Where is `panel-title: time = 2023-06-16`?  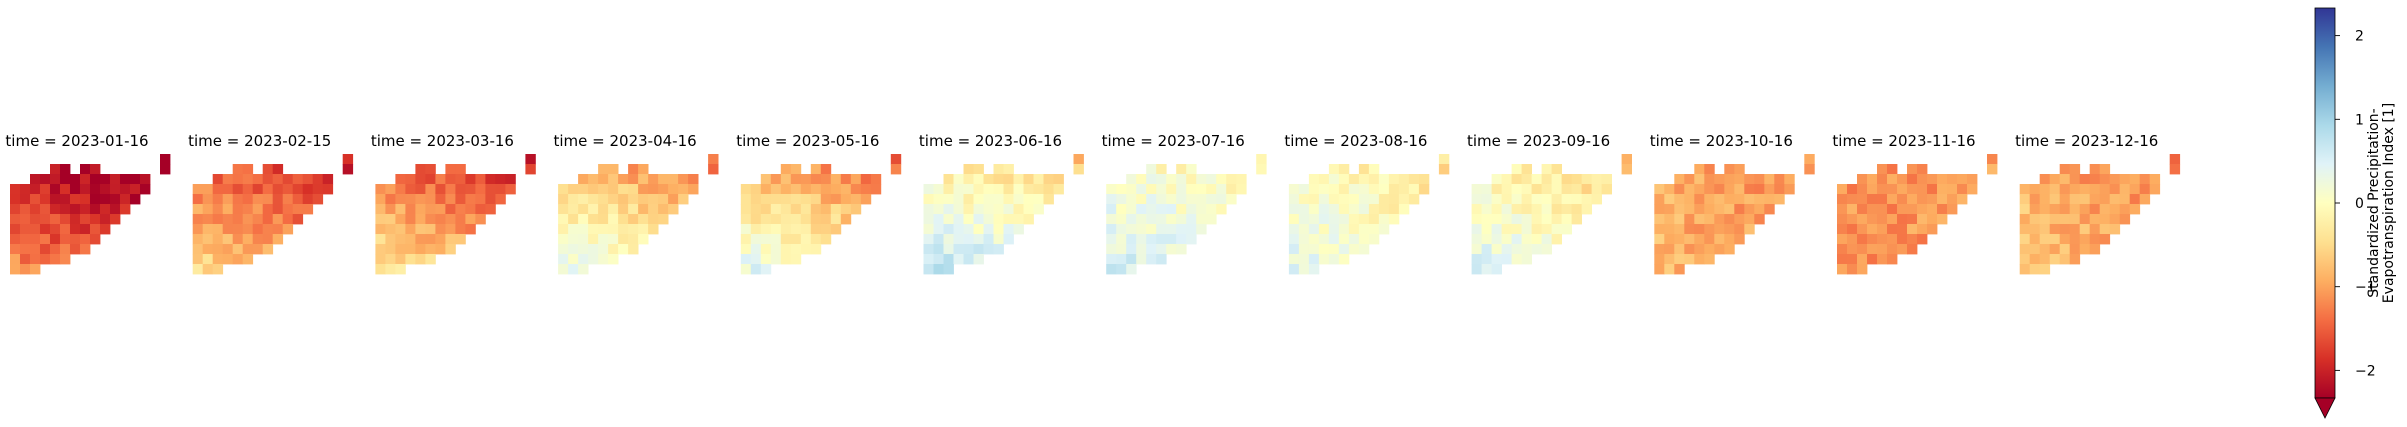 panel-title: time = 2023-06-16 is located at coordinates (990, 141).